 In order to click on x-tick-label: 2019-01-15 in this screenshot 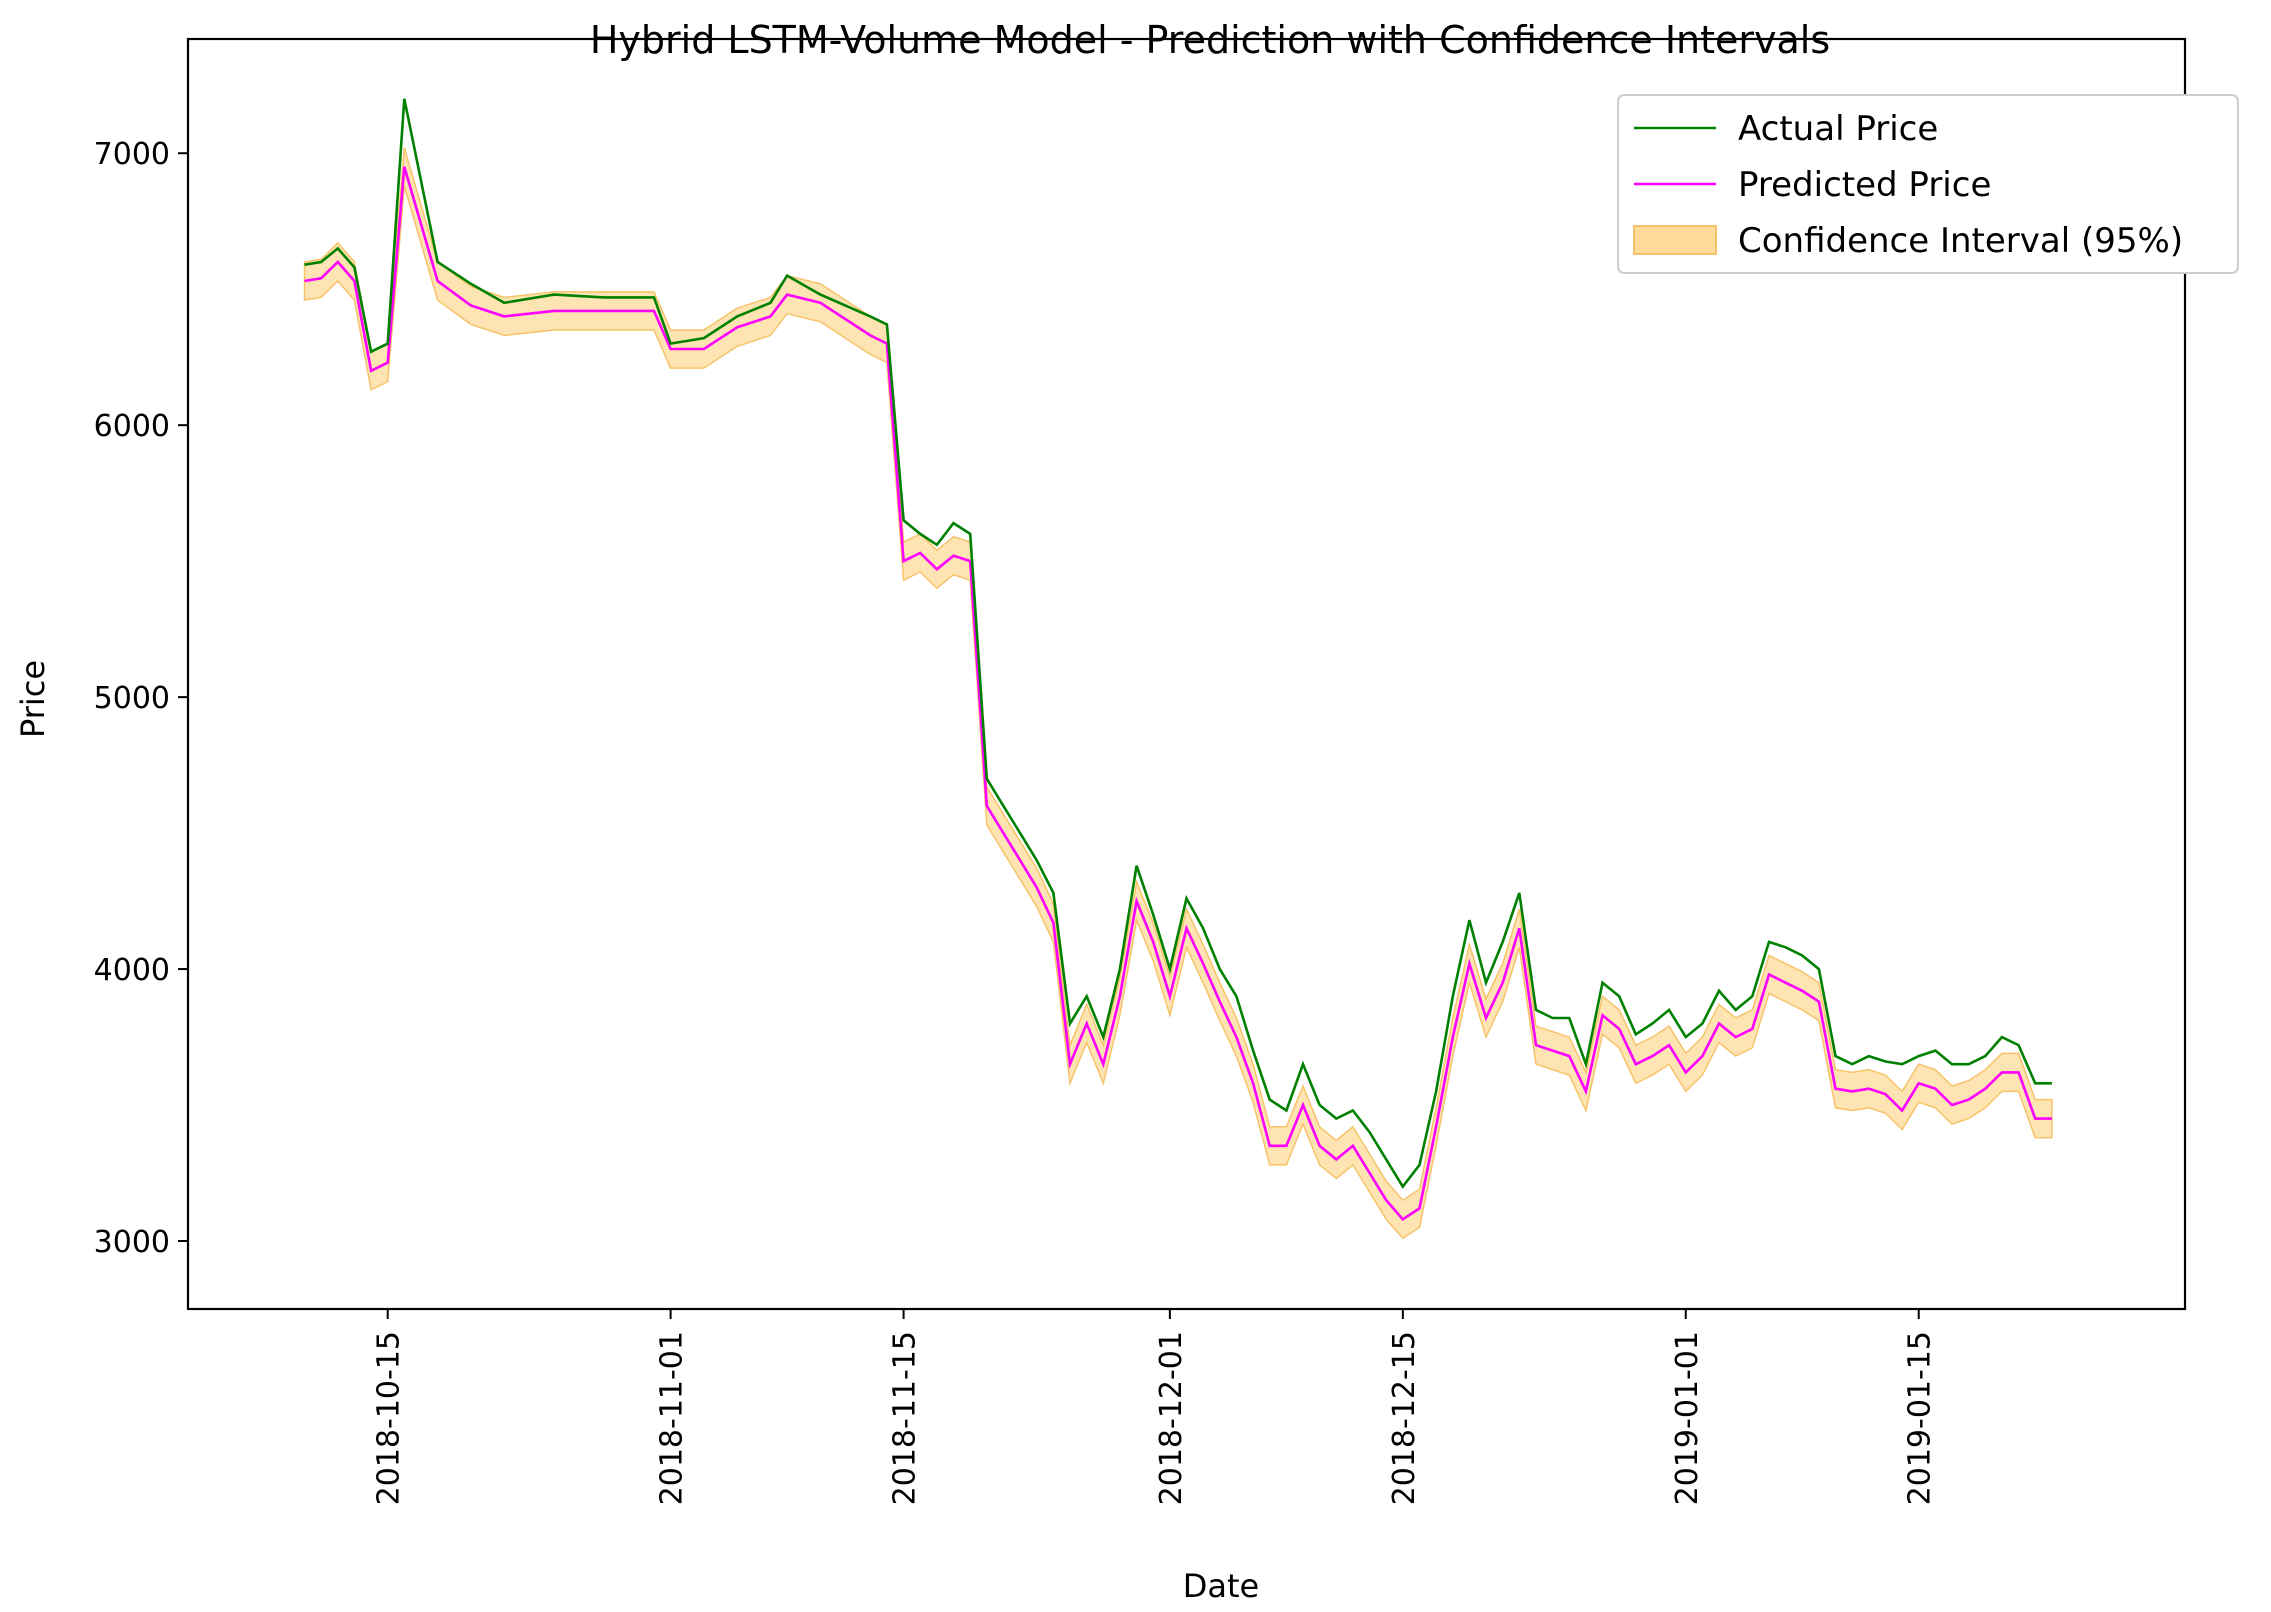, I will do `click(1920, 1418)`.